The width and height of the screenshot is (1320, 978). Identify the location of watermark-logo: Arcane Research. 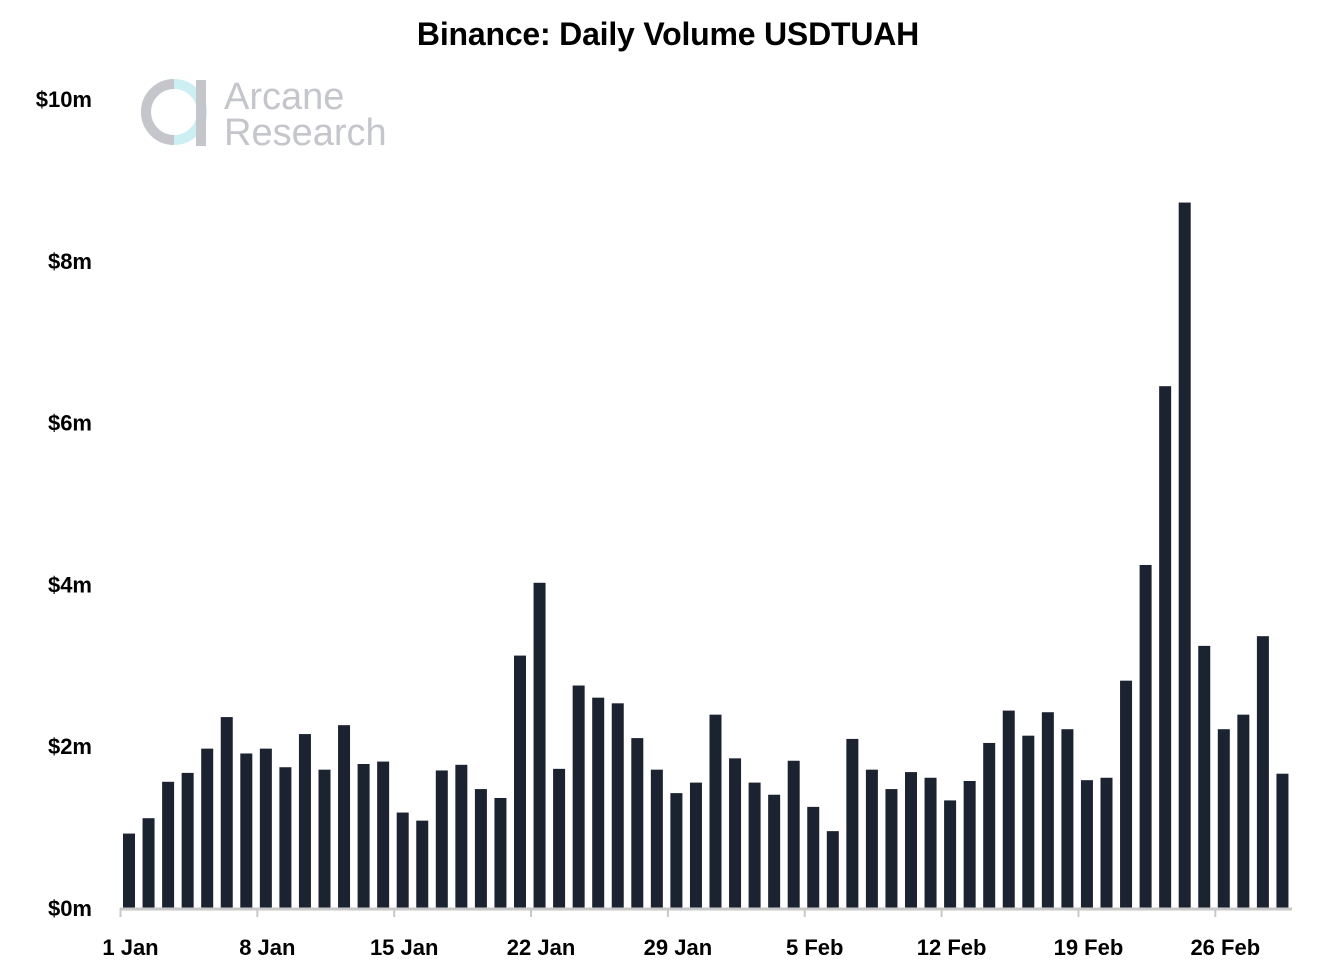
(270, 112).